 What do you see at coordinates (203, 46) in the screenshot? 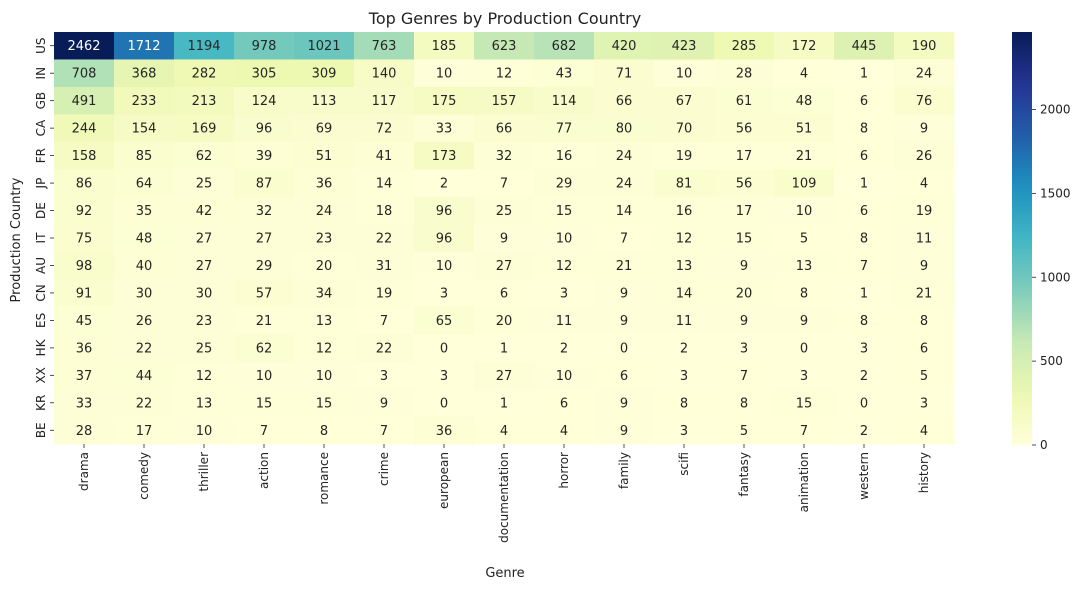
I see `cell-value-label: 1194` at bounding box center [203, 46].